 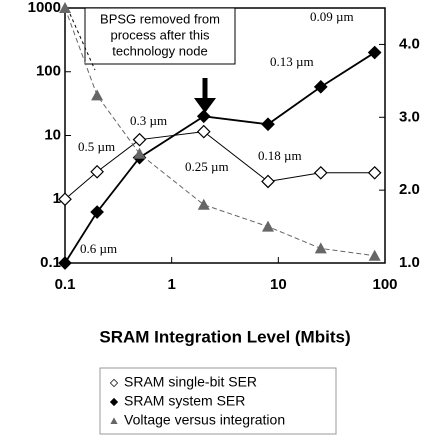 I want to click on legend-label: Voltage versus integration, so click(x=204, y=420).